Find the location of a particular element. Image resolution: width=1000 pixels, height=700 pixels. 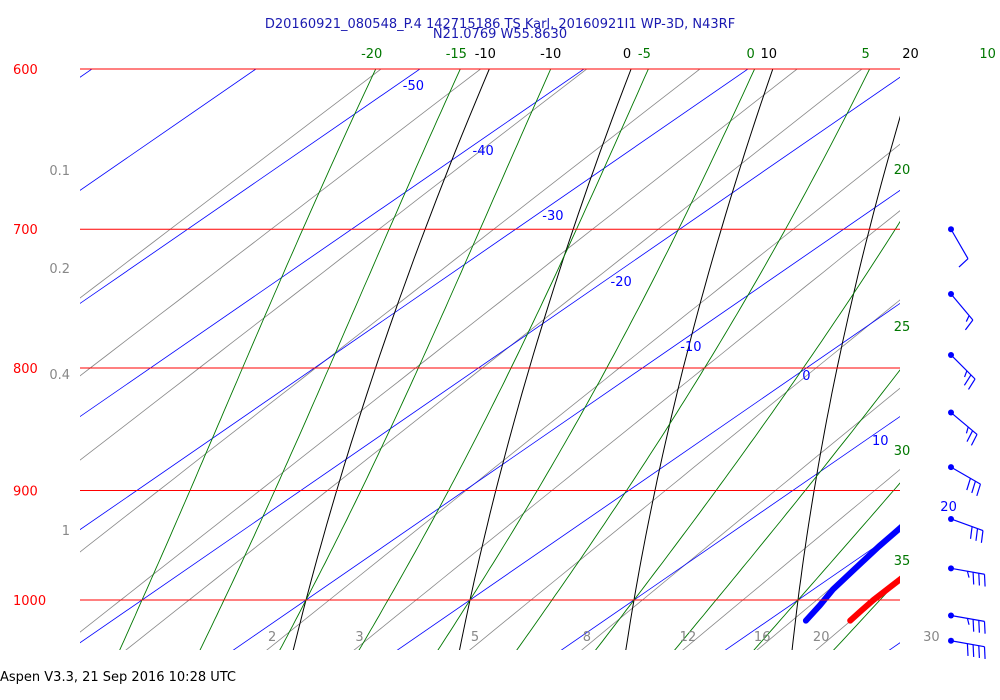

moist-adiabat-right-label: 25 is located at coordinates (902, 327).